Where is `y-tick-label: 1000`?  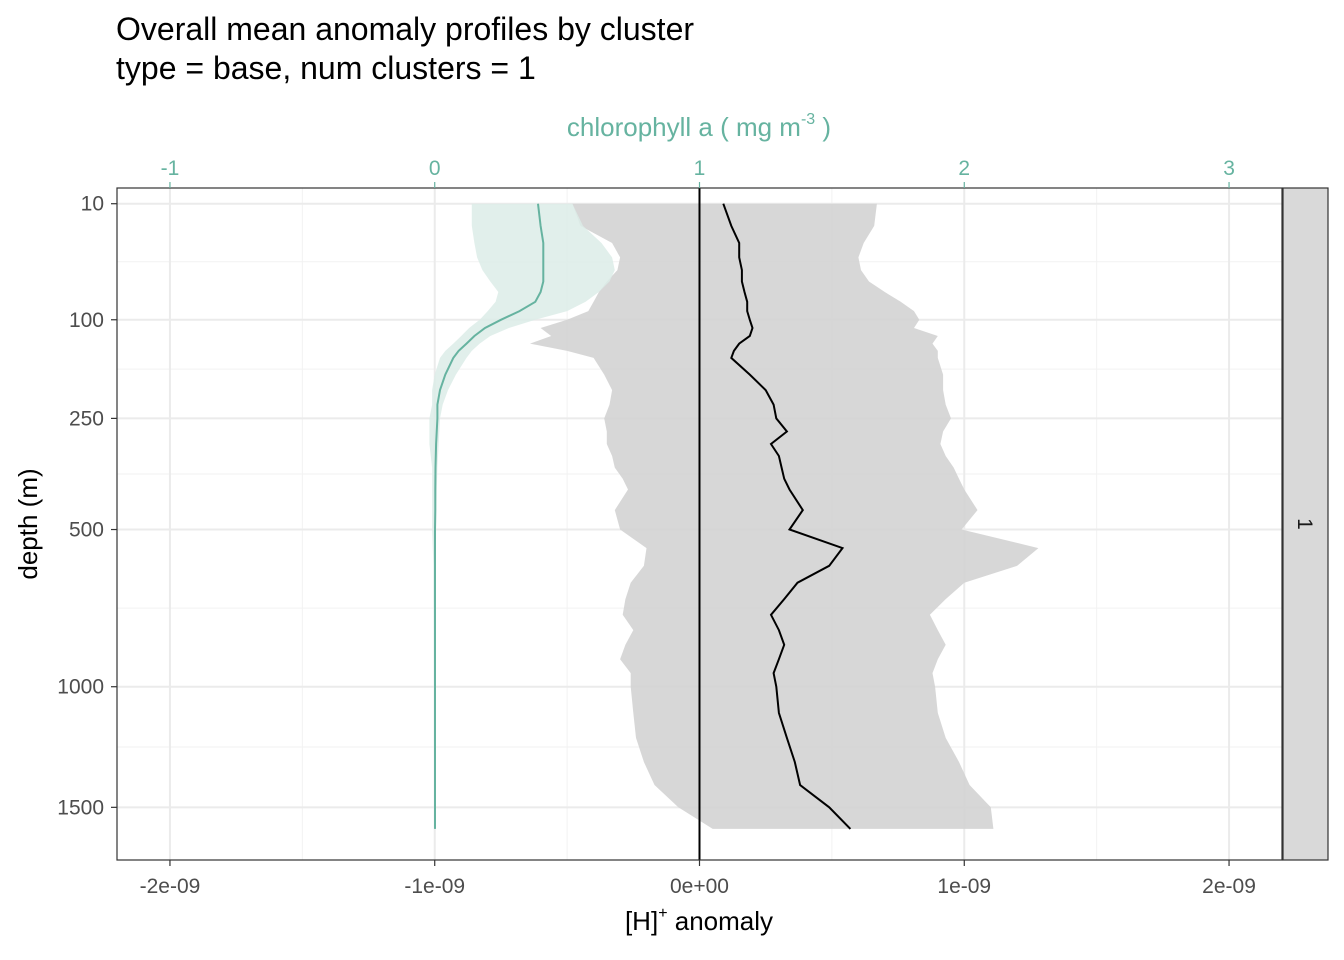 y-tick-label: 1000 is located at coordinates (80, 687).